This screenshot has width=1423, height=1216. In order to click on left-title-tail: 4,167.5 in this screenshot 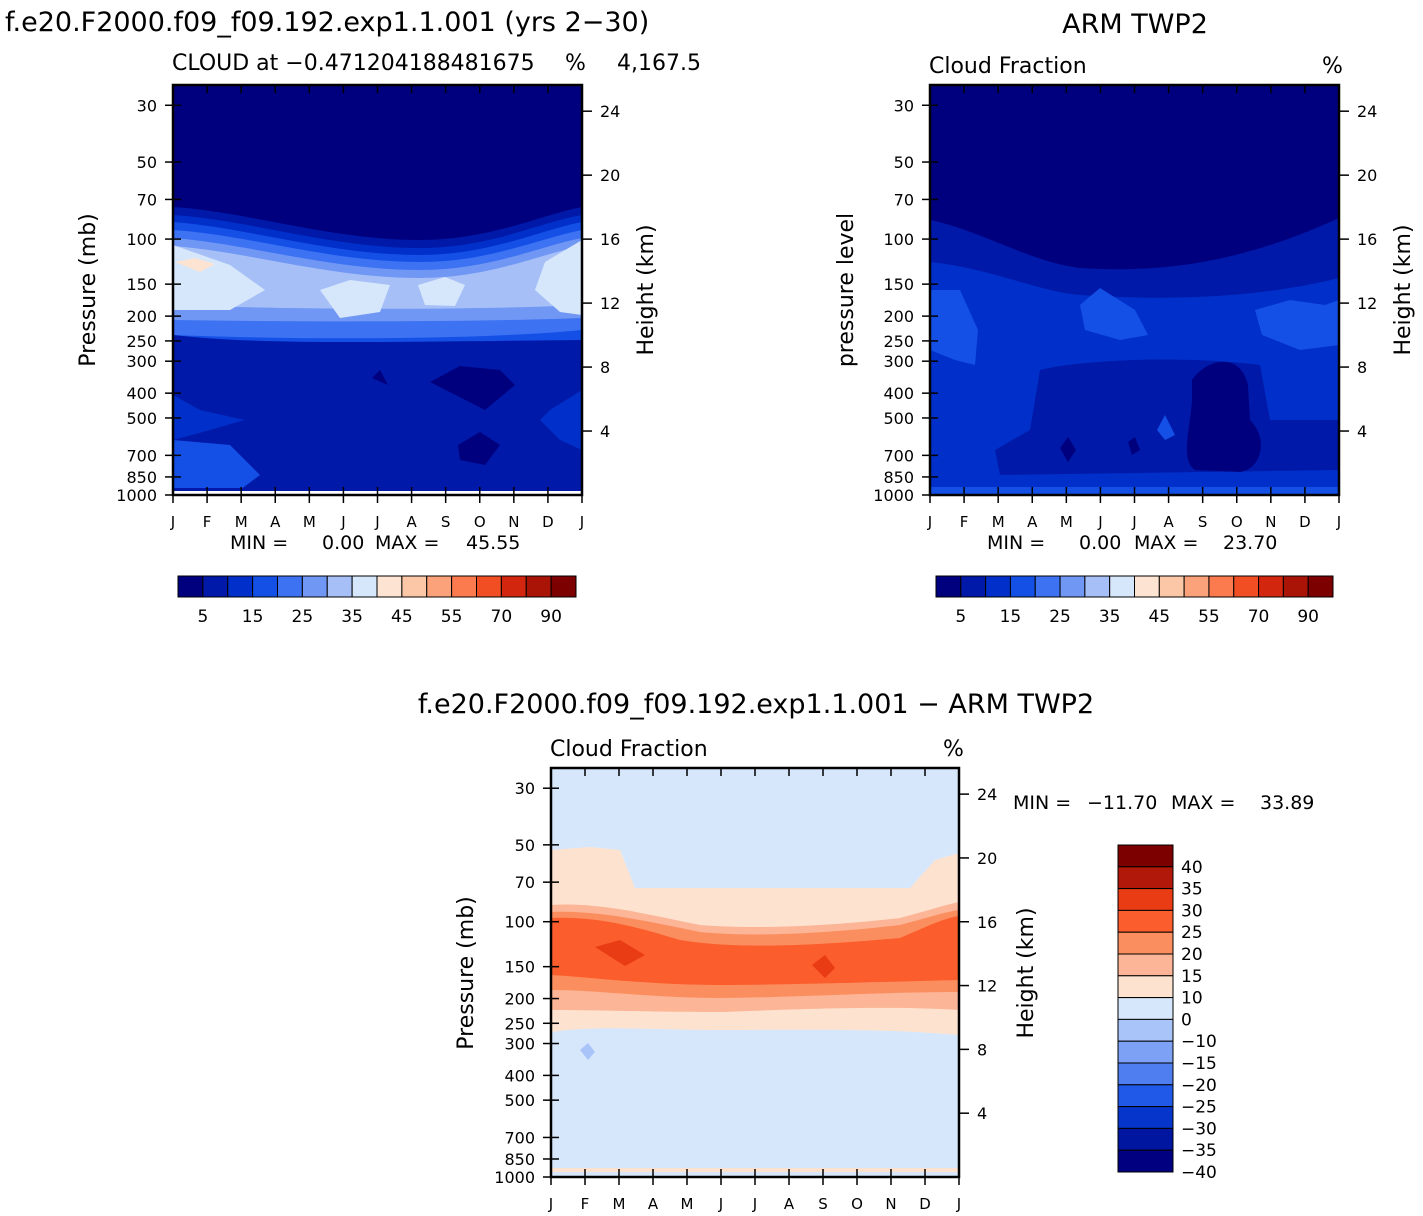, I will do `click(659, 63)`.